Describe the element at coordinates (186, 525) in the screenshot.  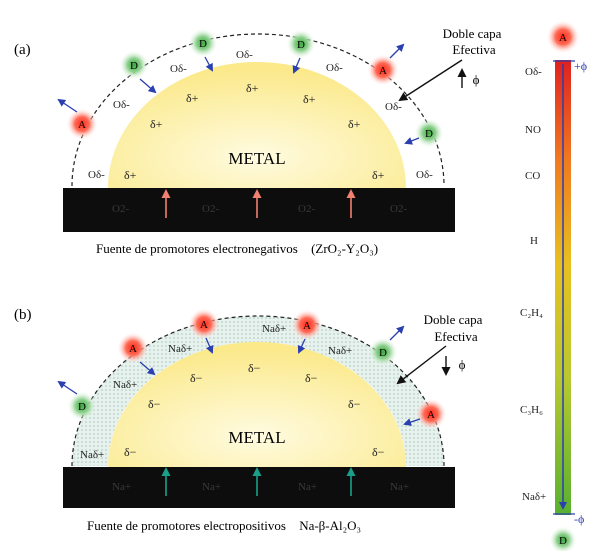
I see `panel-b-caption-text: Fuente de promotores electropositivos` at that location.